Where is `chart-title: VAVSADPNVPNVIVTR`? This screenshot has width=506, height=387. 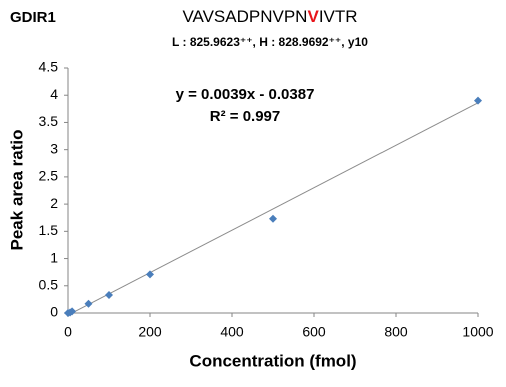
chart-title: VAVSADPNVPNVIVTR is located at coordinates (269, 16).